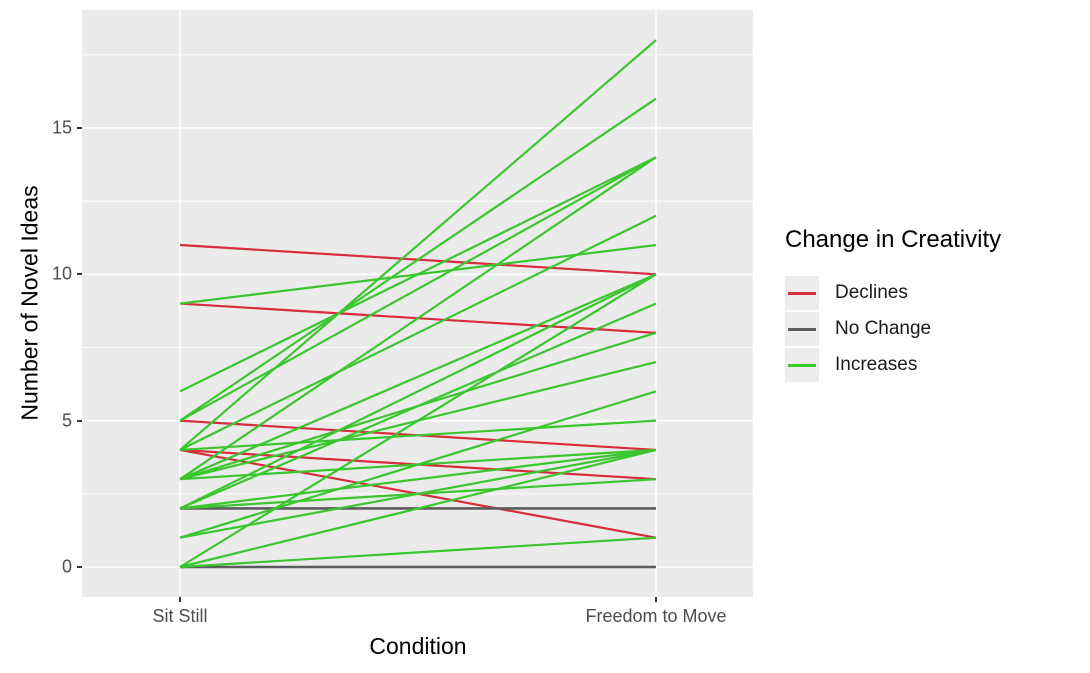 The height and width of the screenshot is (673, 1090). Describe the element at coordinates (883, 328) in the screenshot. I see `legend-label: No Change` at that location.